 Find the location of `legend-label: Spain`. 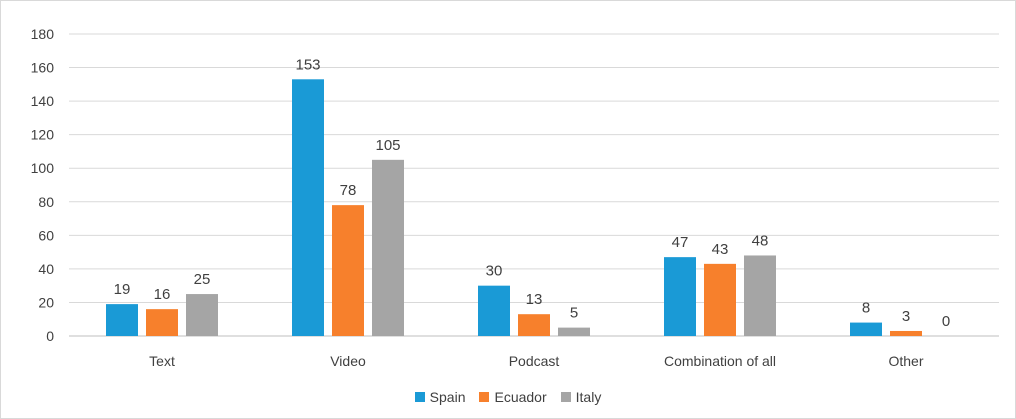

legend-label: Spain is located at coordinates (447, 397).